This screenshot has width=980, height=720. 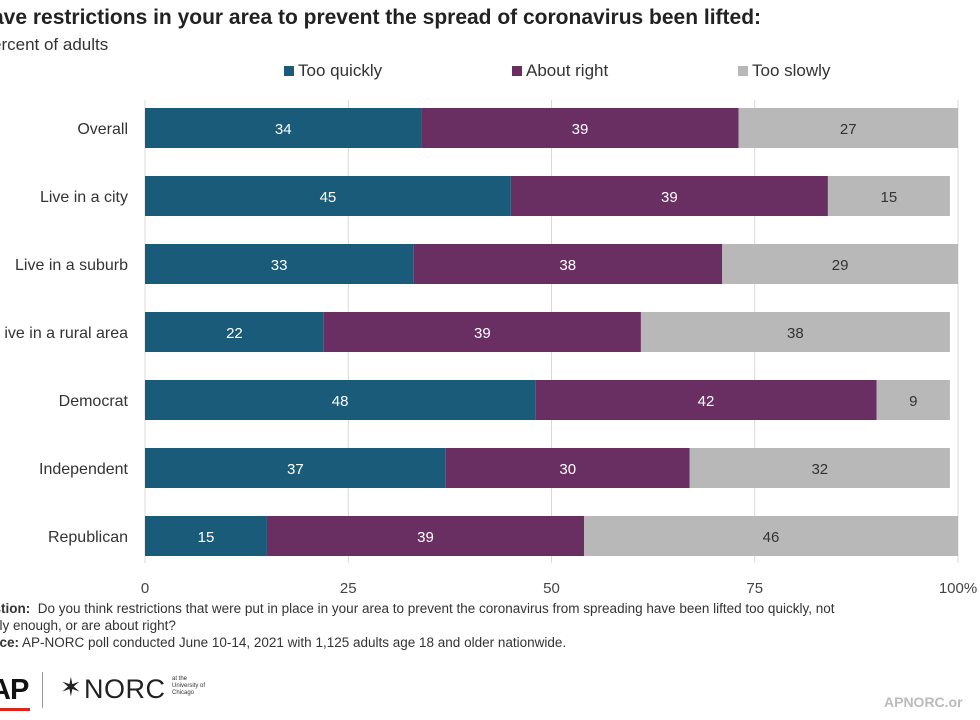 I want to click on data-label-too-slowly-overall: 27, so click(x=848, y=129).